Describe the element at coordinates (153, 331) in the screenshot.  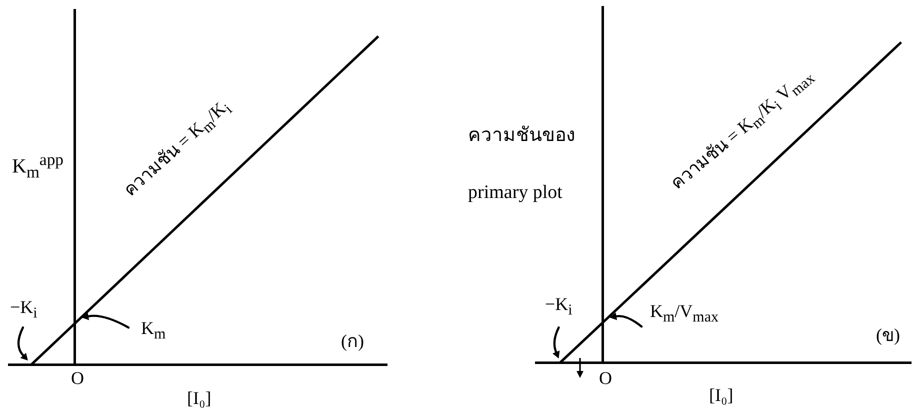
I see `annotation: K$_{m}$` at that location.